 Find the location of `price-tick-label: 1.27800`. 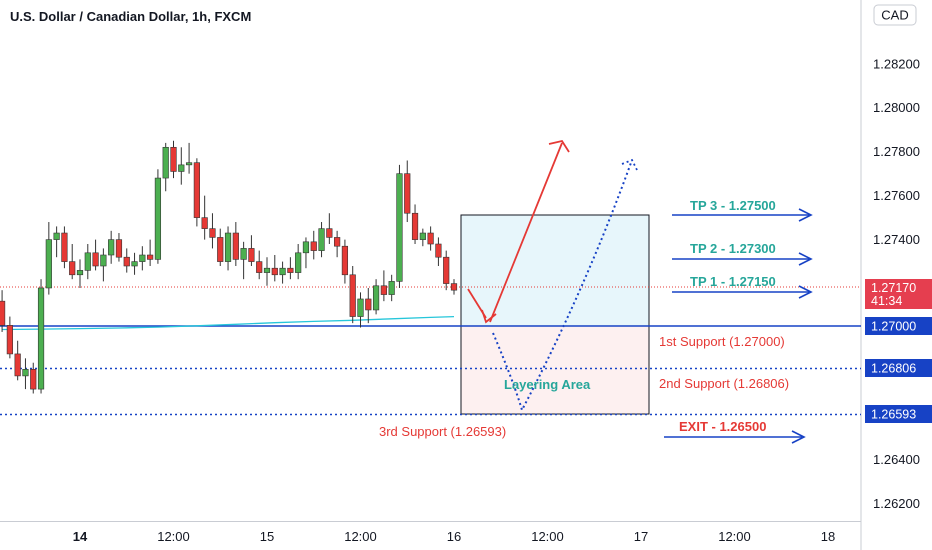

price-tick-label: 1.27800 is located at coordinates (896, 151).